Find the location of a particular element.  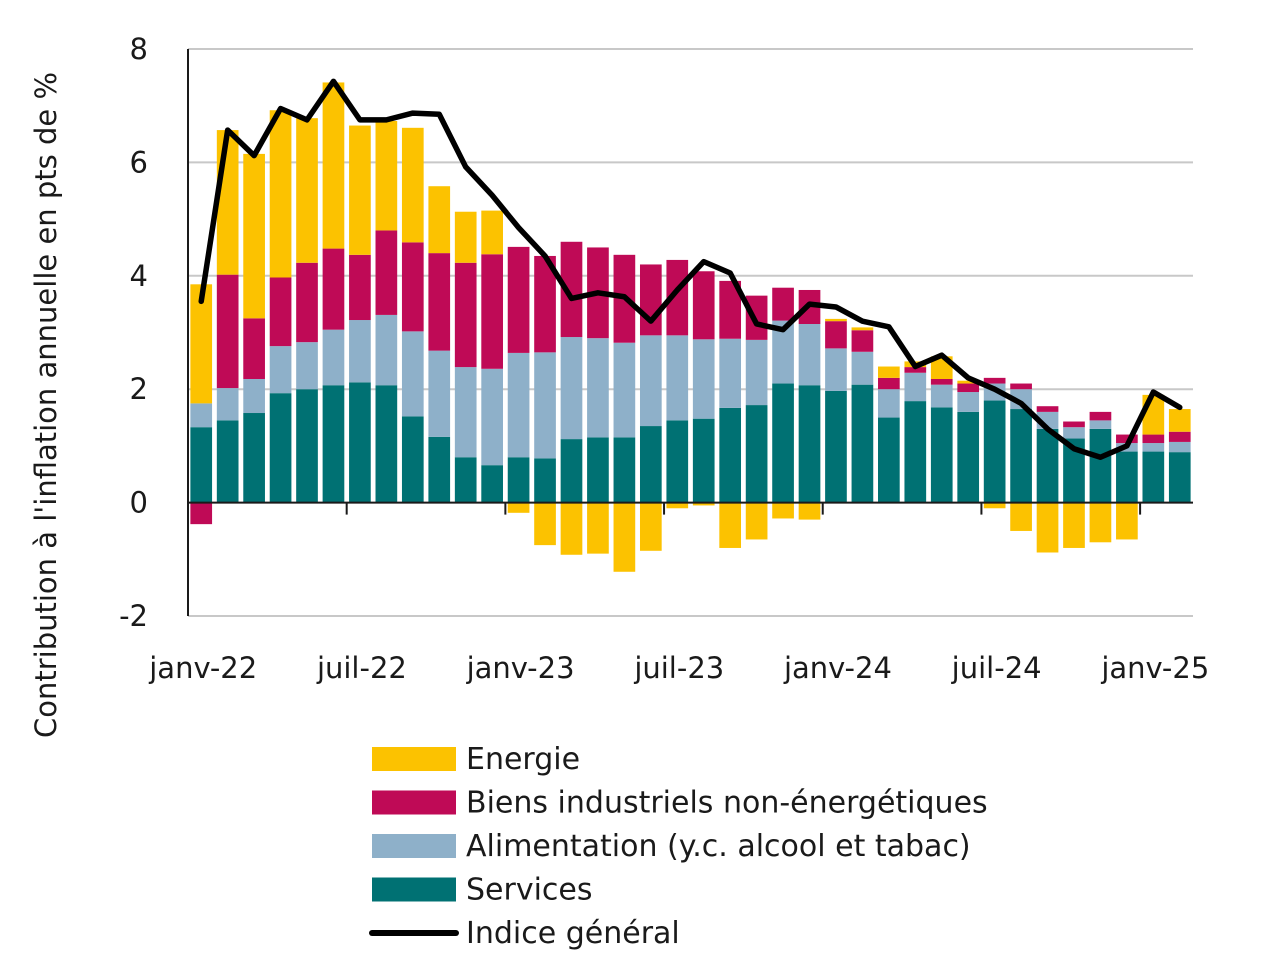

y-tick-label: 4 is located at coordinates (139, 276).